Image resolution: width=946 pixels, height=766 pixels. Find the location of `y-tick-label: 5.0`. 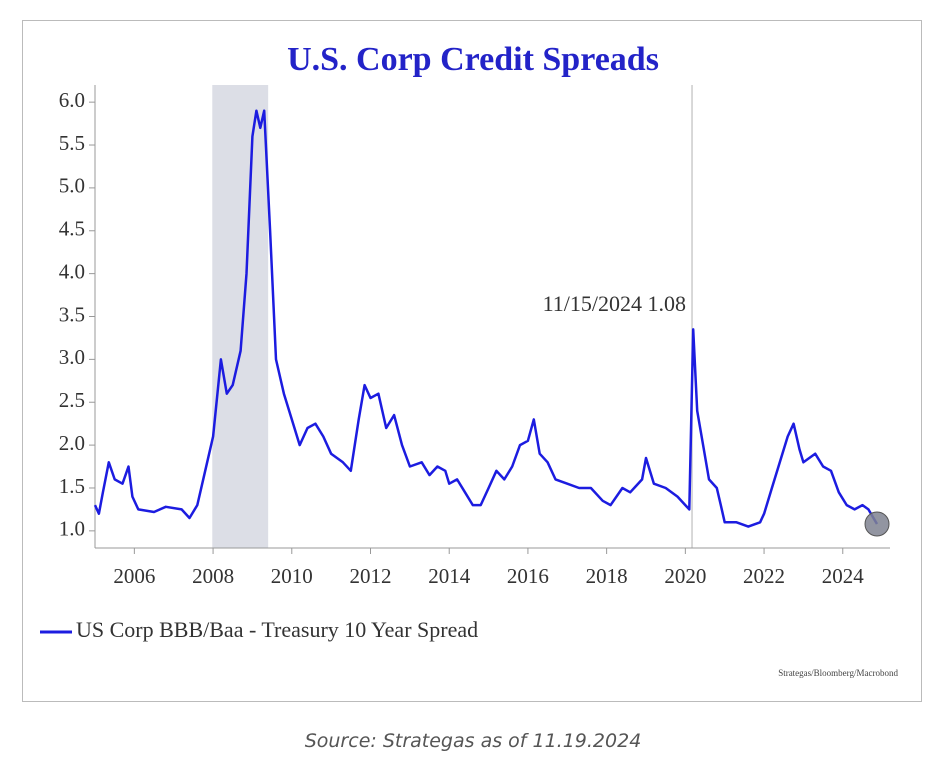

y-tick-label: 5.0 is located at coordinates (72, 186).